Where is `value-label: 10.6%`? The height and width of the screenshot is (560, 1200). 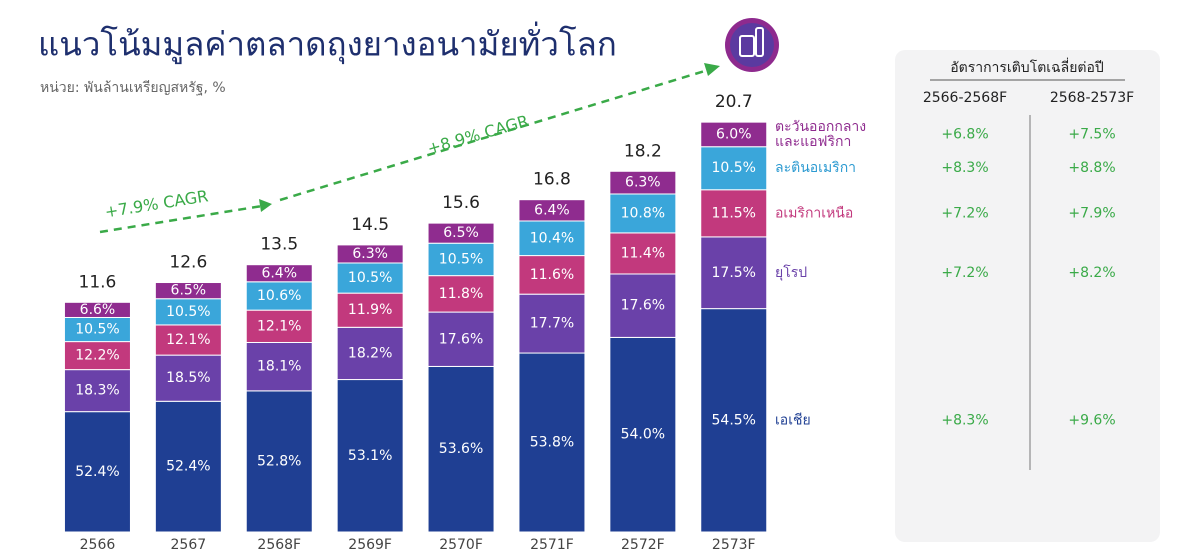
value-label: 10.6% is located at coordinates (279, 296).